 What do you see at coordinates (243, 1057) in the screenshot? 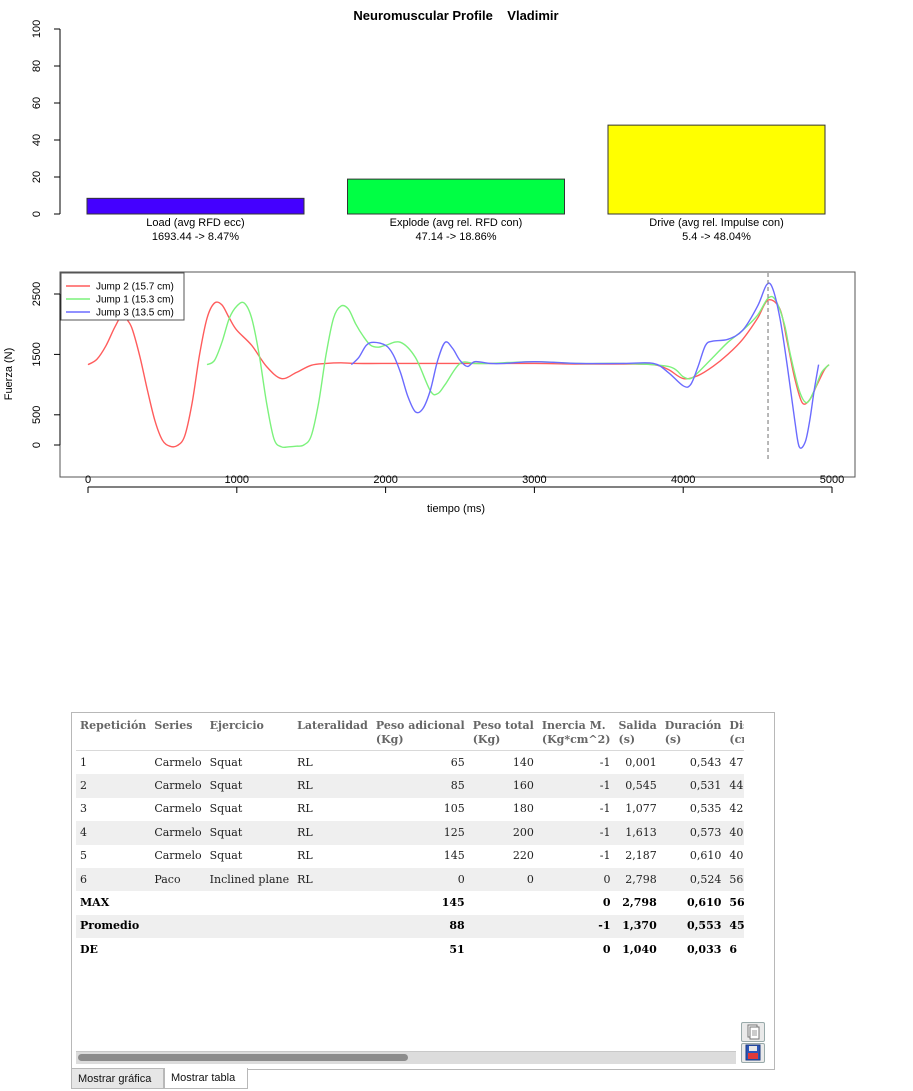
I see `scrollbar-thumb` at bounding box center [243, 1057].